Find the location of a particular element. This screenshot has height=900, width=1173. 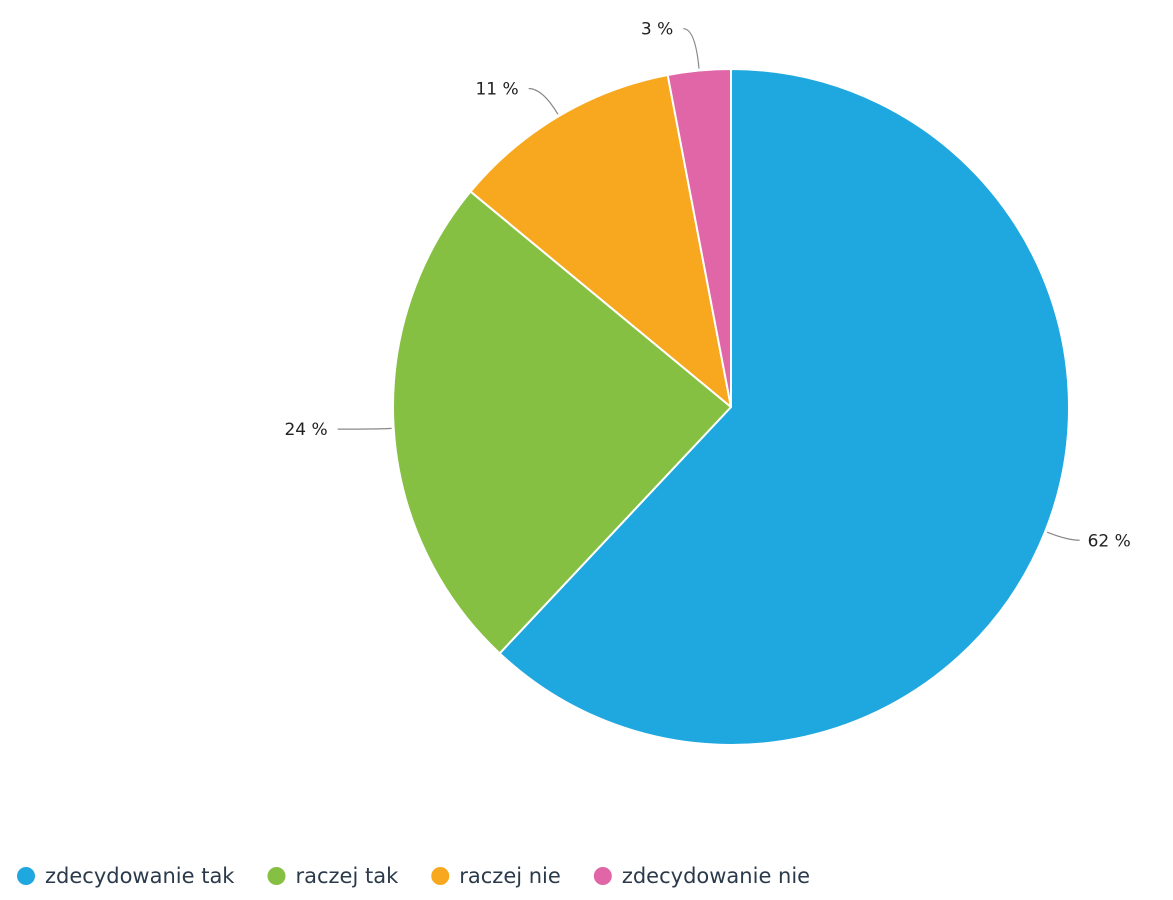

legend-label-2: raczej tak is located at coordinates (347, 876).